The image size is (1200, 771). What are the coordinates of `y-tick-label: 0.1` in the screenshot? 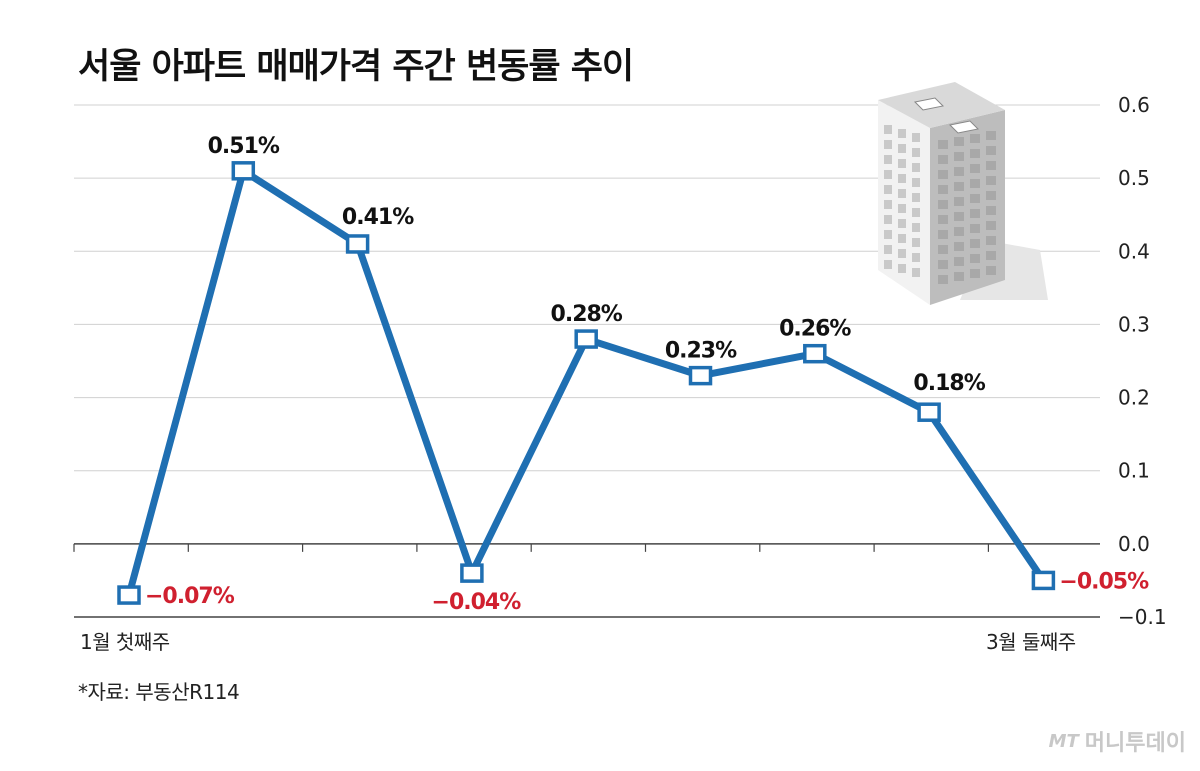 It's located at (1134, 471).